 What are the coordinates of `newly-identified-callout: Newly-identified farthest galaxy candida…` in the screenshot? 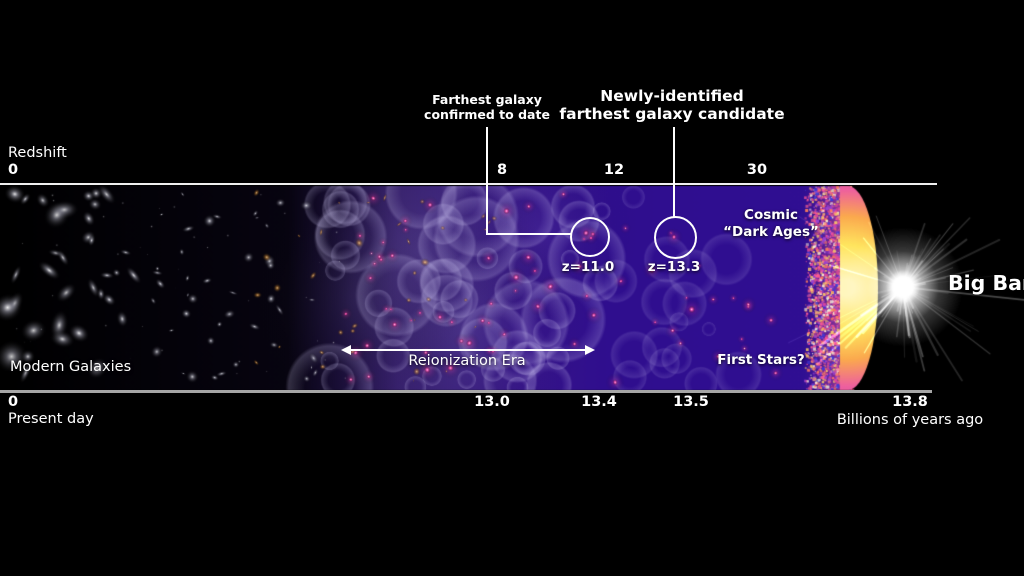 It's located at (672, 105).